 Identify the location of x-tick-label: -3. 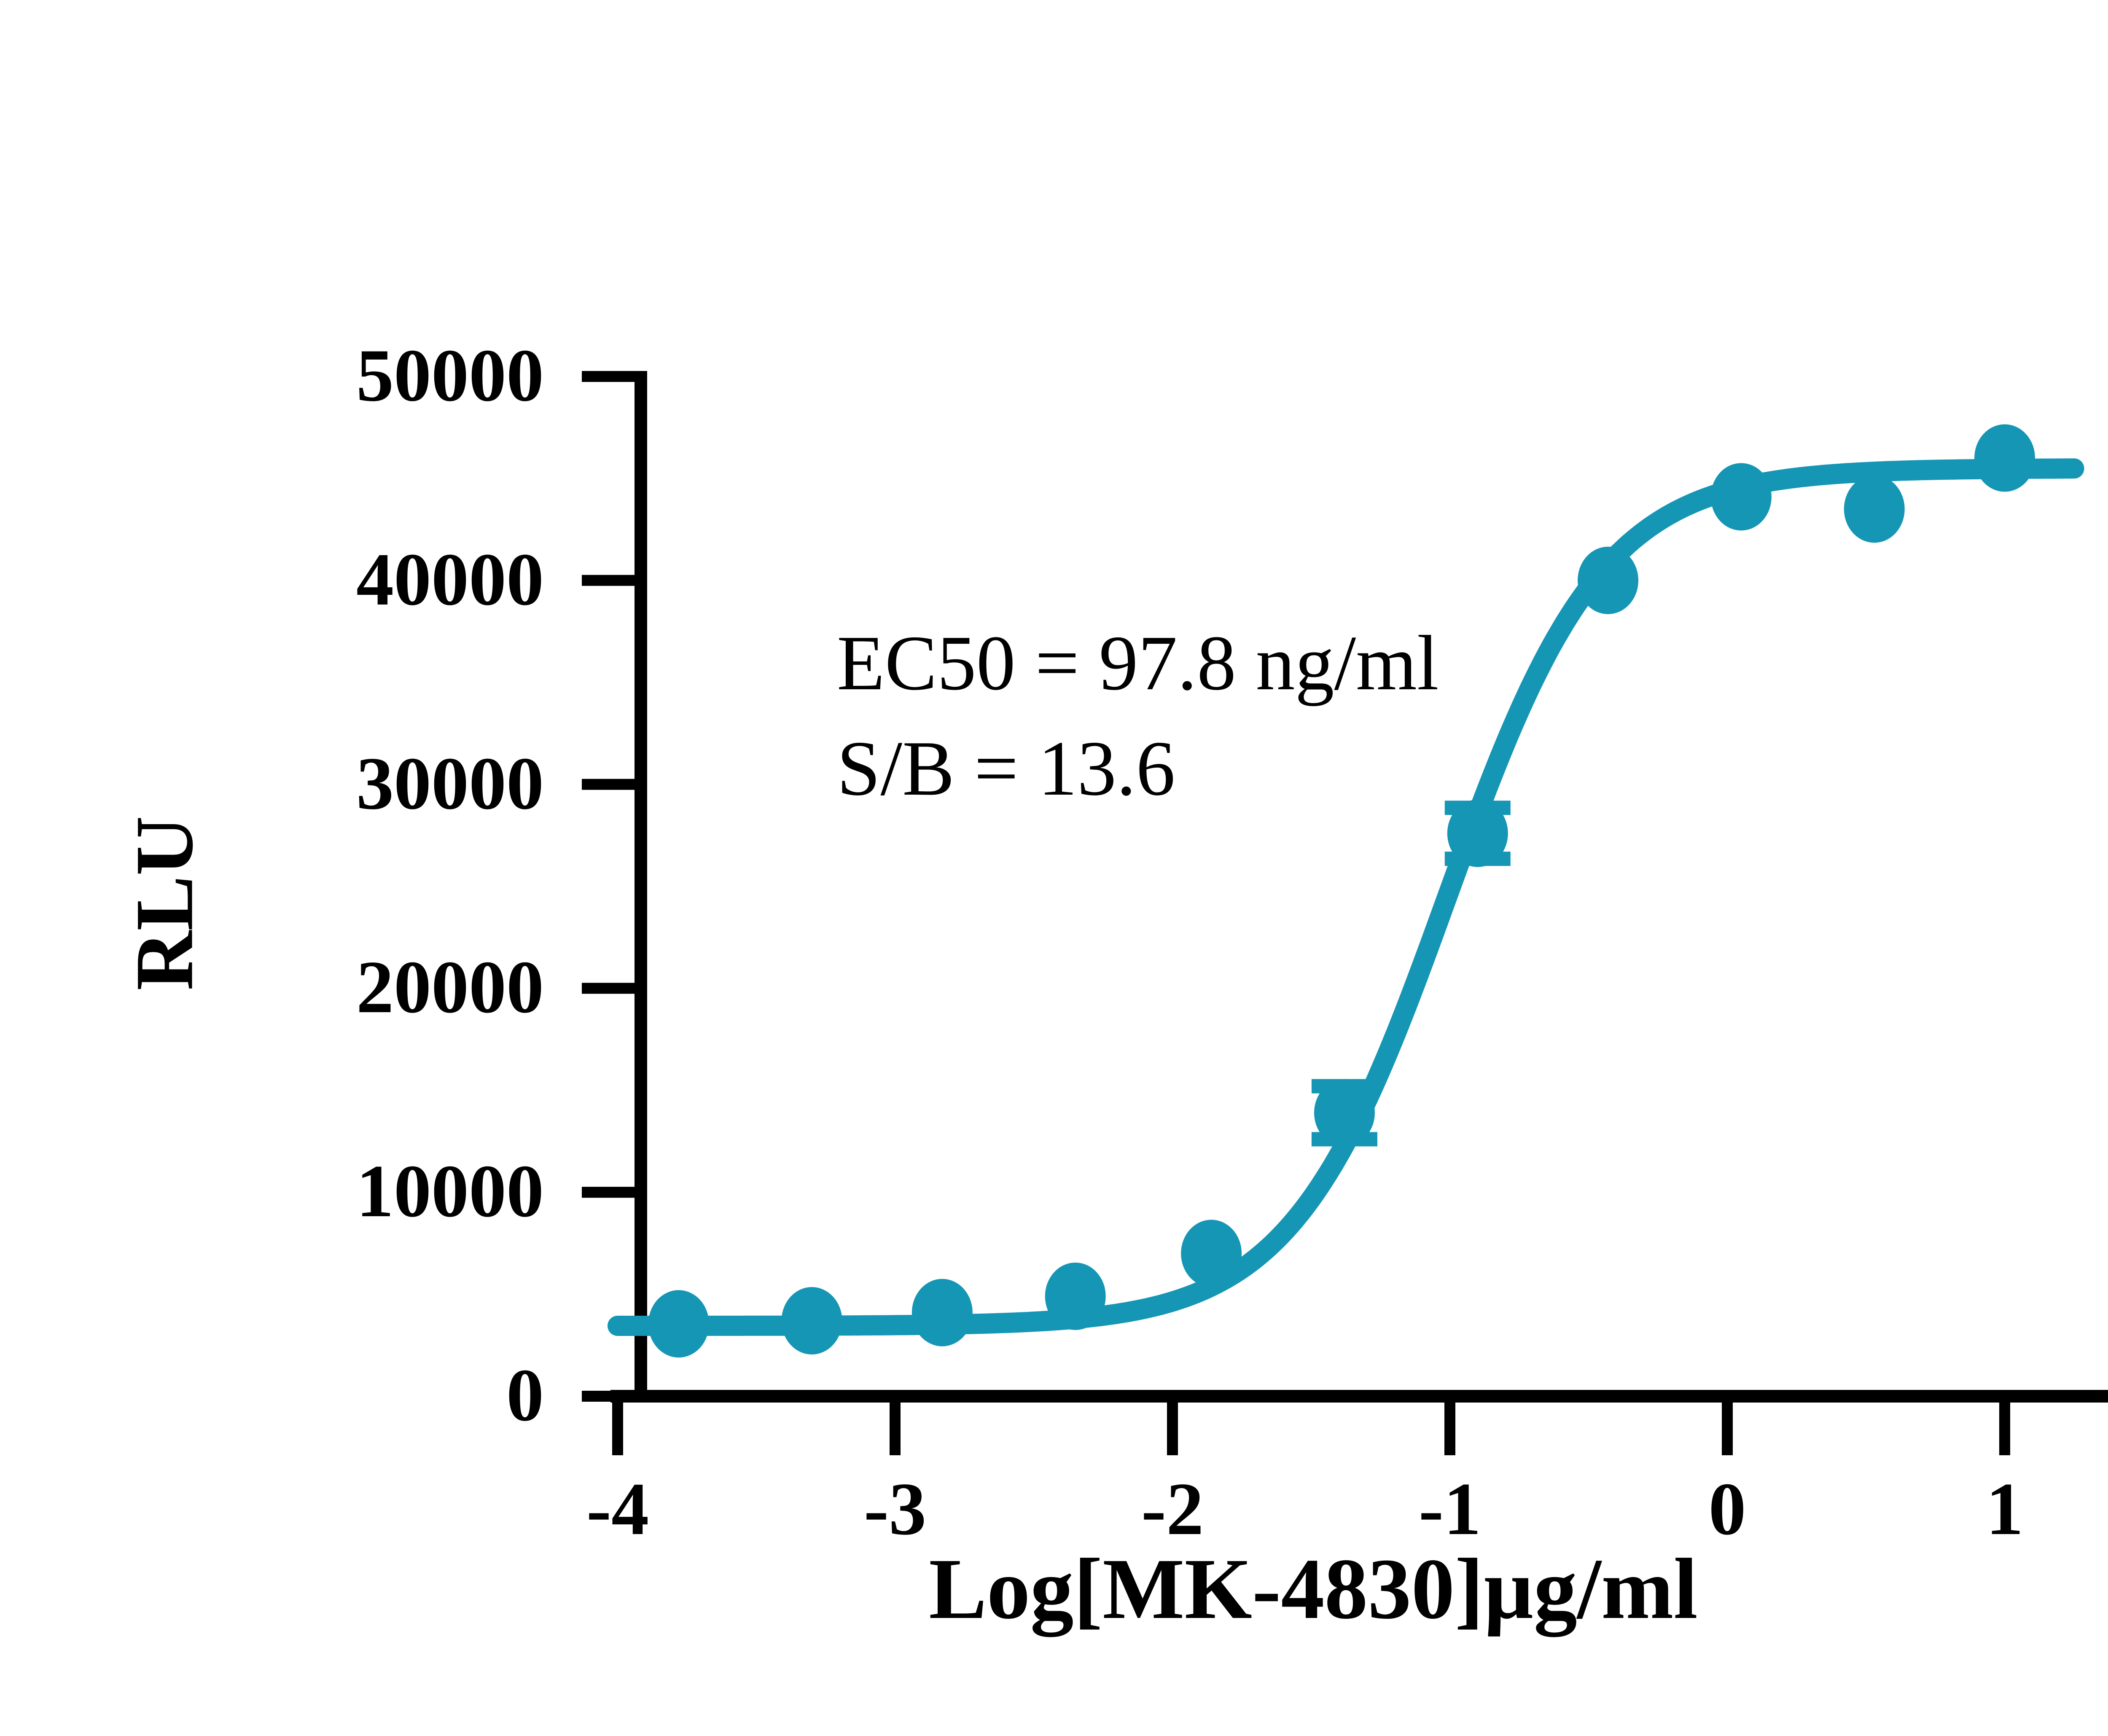
(895, 1509).